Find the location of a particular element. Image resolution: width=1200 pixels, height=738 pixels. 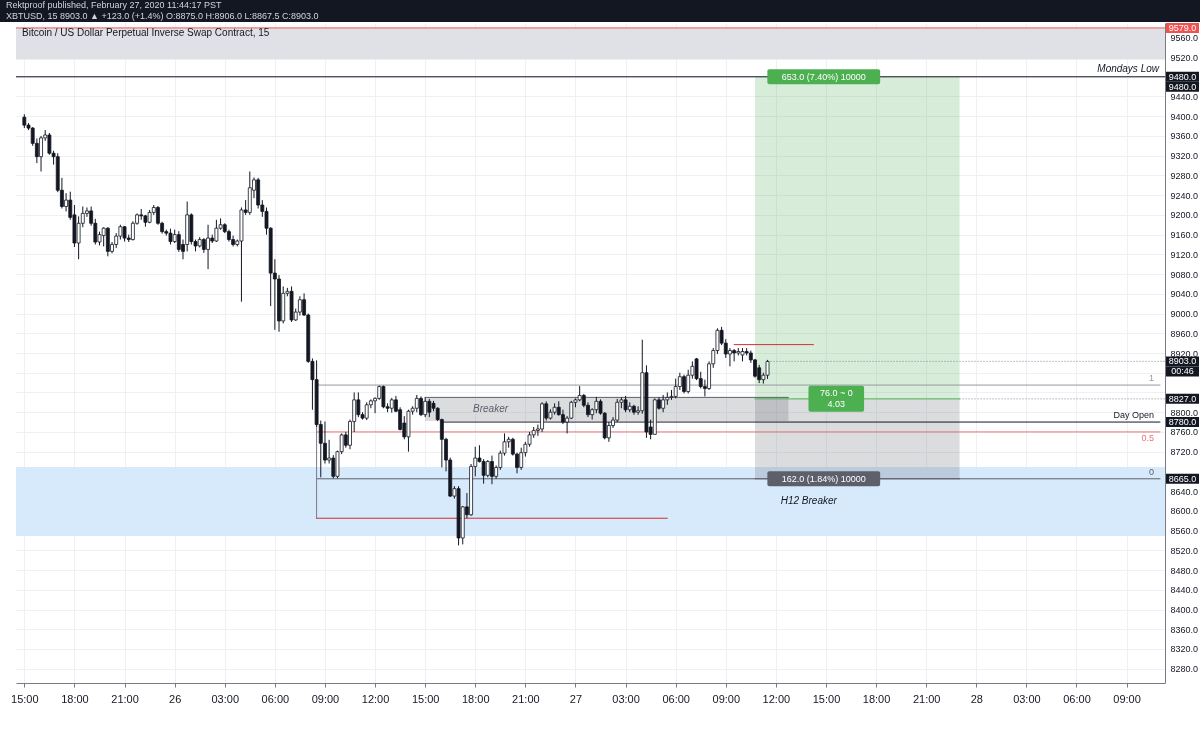

annotation: 00:46 is located at coordinates (1182, 371).